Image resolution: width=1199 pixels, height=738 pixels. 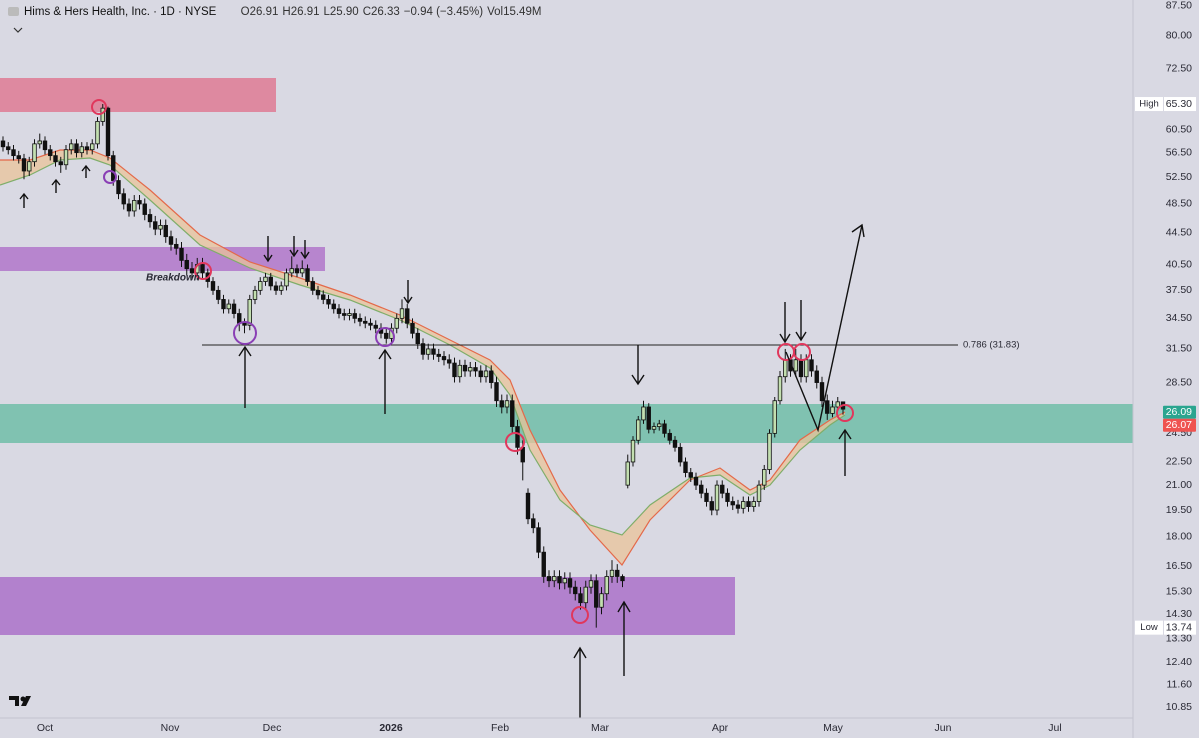 I want to click on x-tick-label: May, so click(x=833, y=728).